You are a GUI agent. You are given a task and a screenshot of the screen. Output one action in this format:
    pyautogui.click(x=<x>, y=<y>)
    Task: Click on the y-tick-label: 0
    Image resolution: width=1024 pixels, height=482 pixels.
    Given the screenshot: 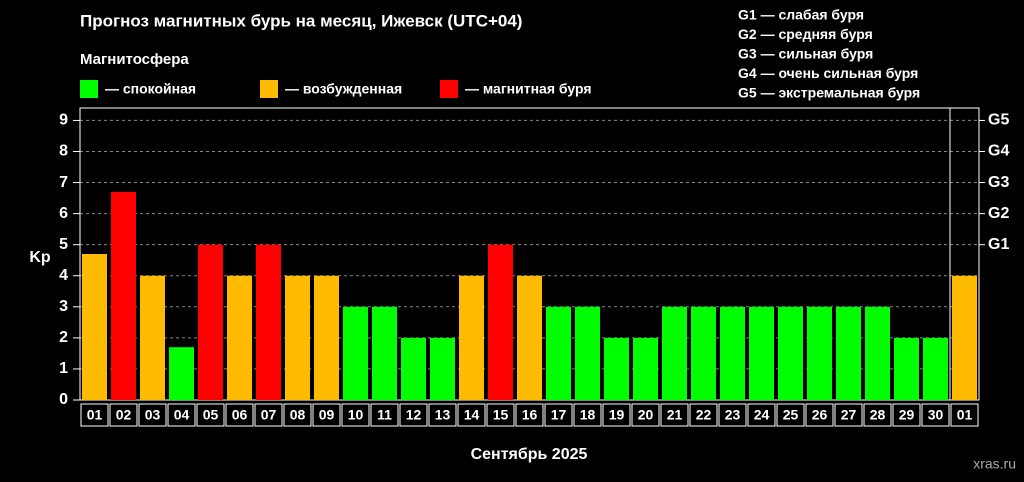 What is the action you would take?
    pyautogui.click(x=63, y=399)
    